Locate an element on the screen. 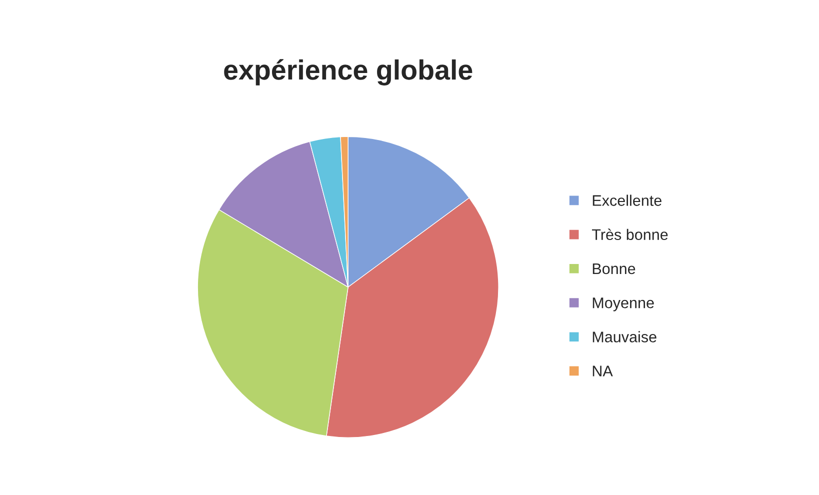  legend-label: Mauvaise is located at coordinates (624, 336).